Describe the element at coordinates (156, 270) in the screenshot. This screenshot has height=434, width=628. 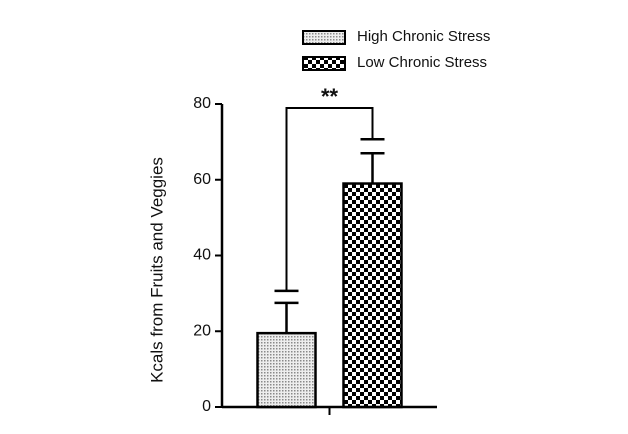
I see `y-axis-label: Kcals from Fruits and Veggies` at that location.